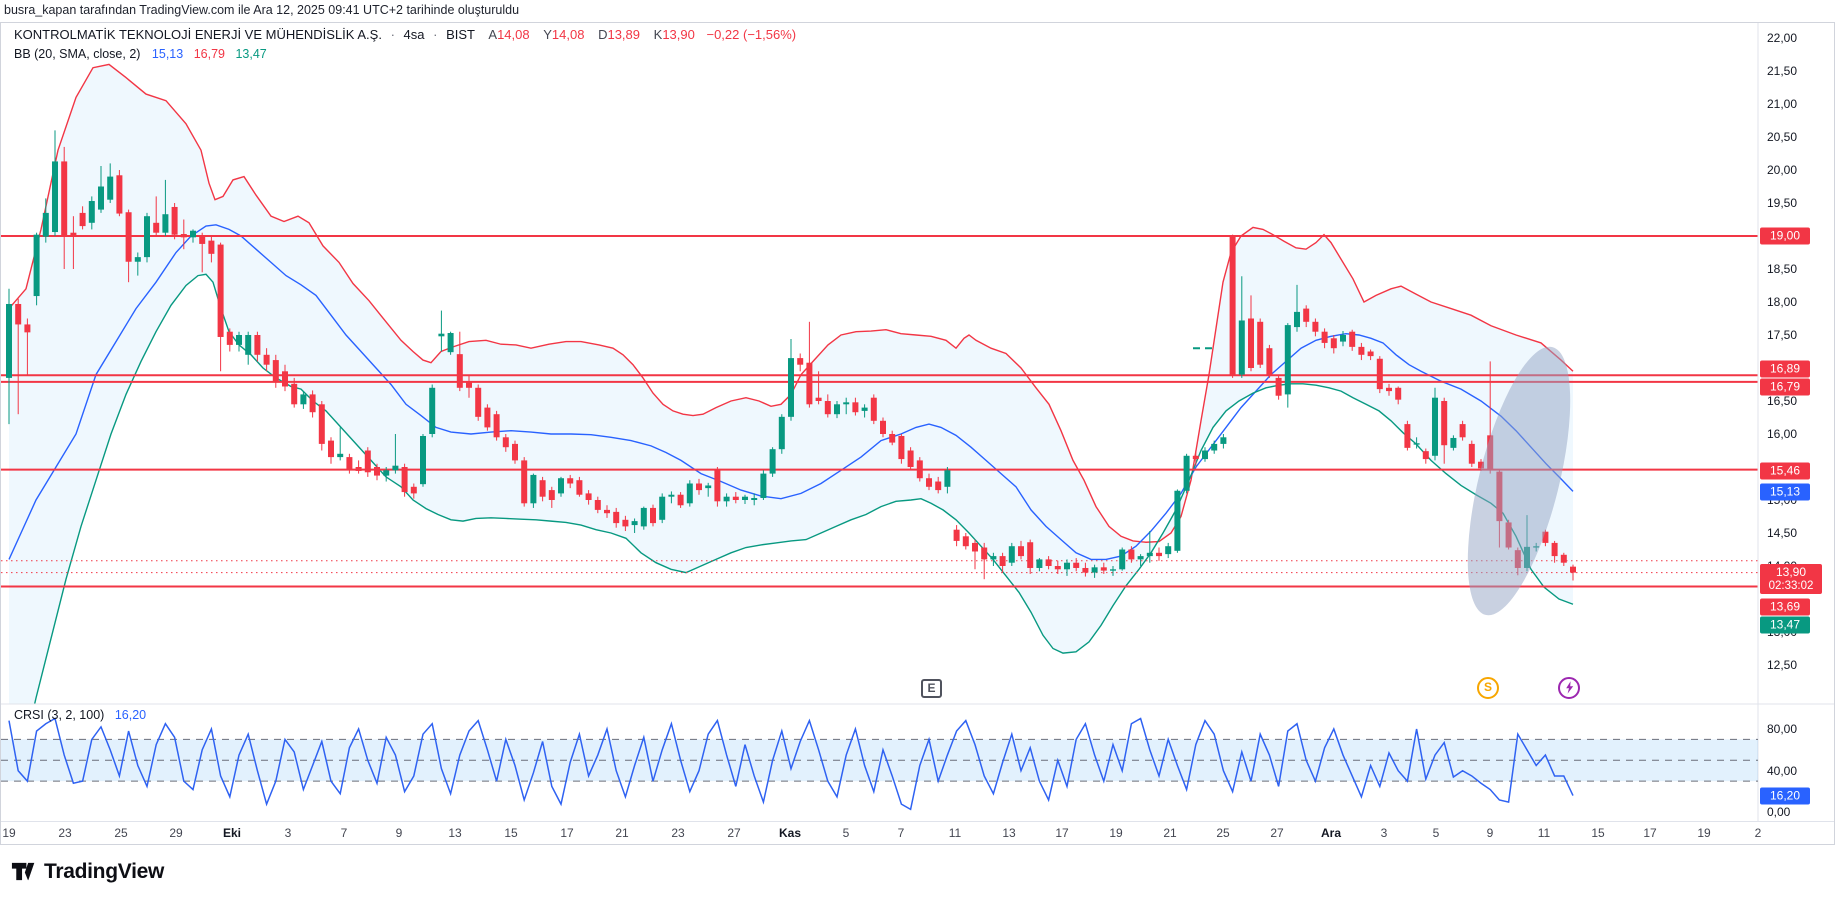  I want to click on exchange-label: BIST, so click(460, 34).